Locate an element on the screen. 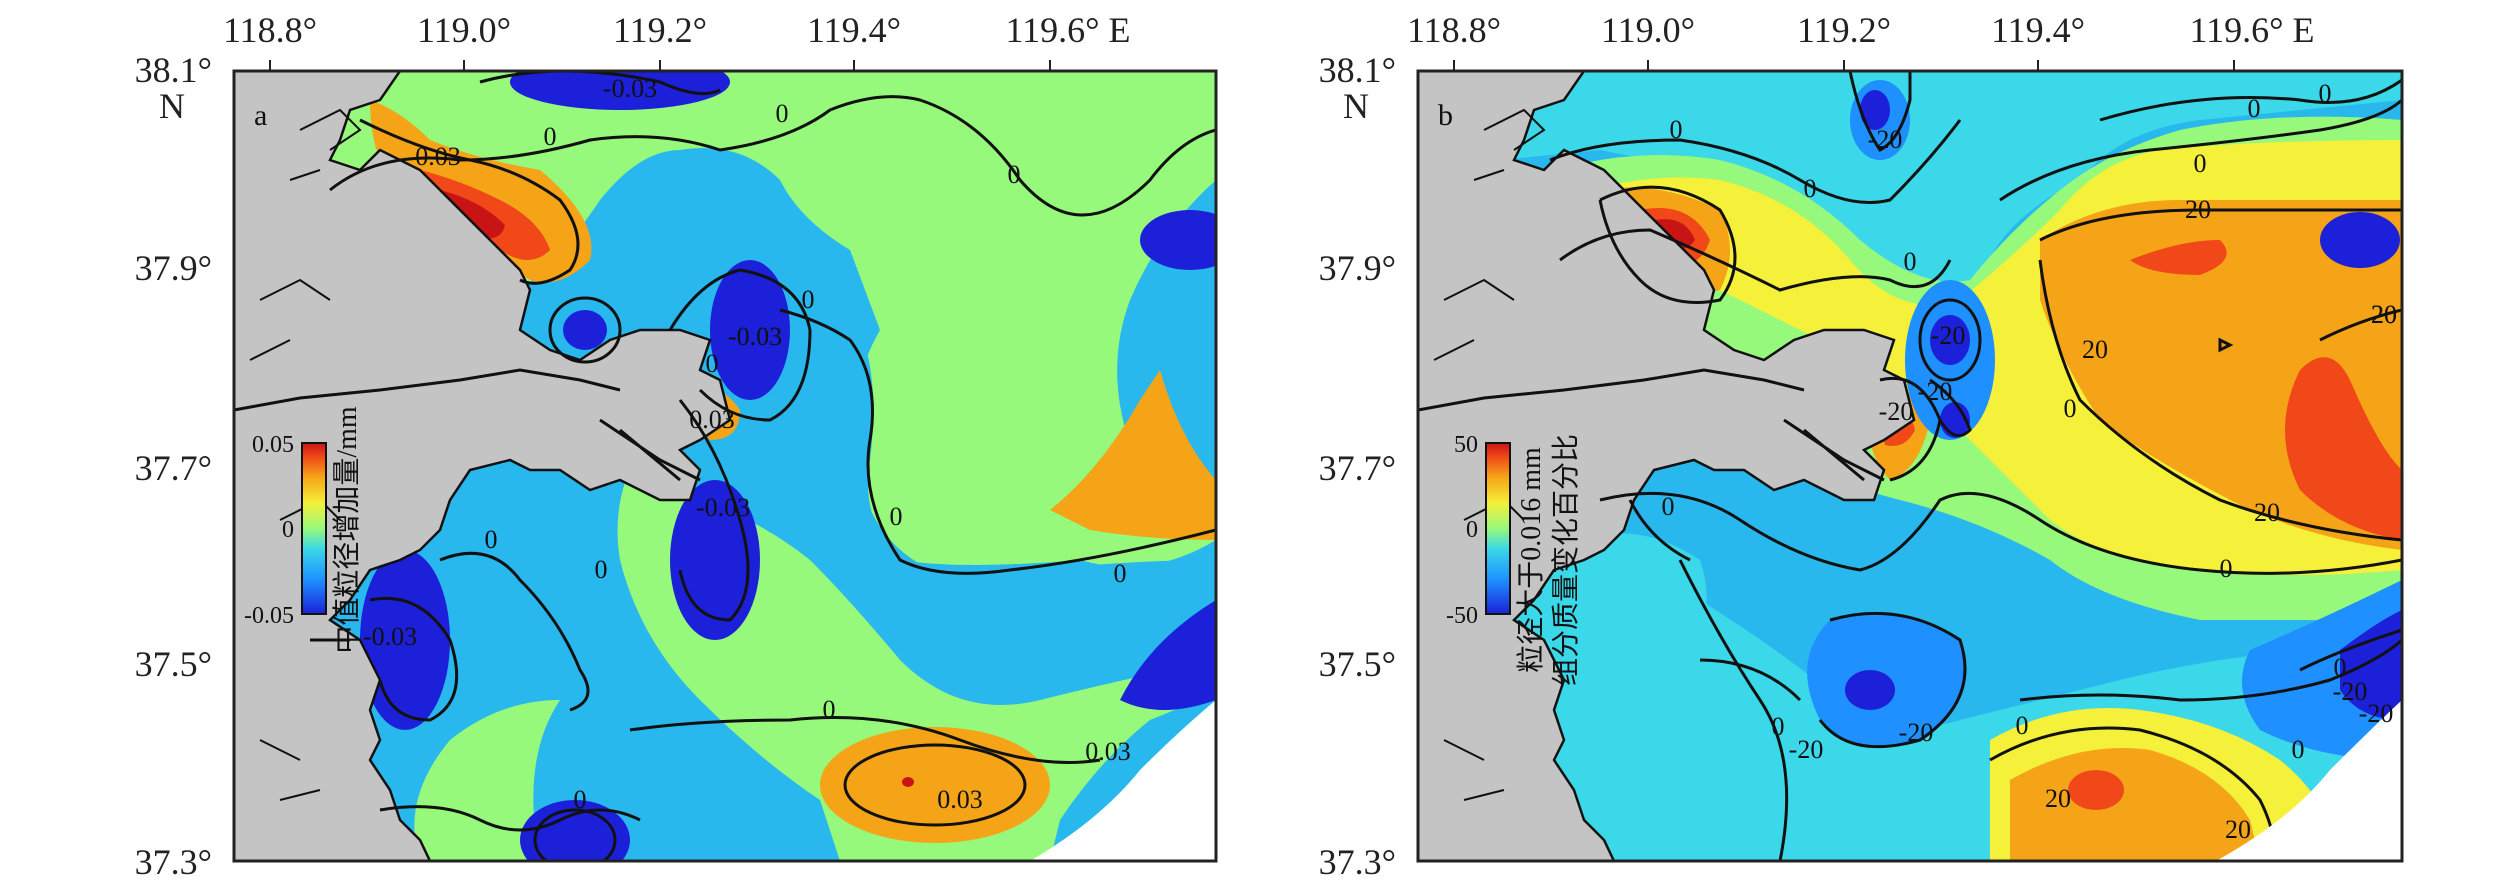  panel-b-deepblue-sw is located at coordinates (1870, 690).